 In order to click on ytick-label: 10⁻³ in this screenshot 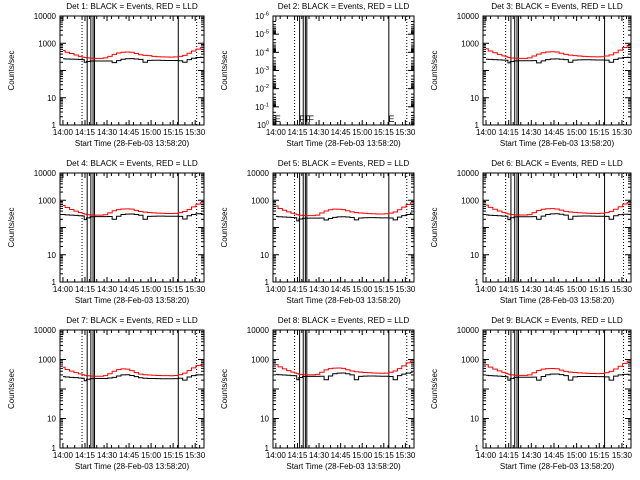, I will do `click(262, 71)`.